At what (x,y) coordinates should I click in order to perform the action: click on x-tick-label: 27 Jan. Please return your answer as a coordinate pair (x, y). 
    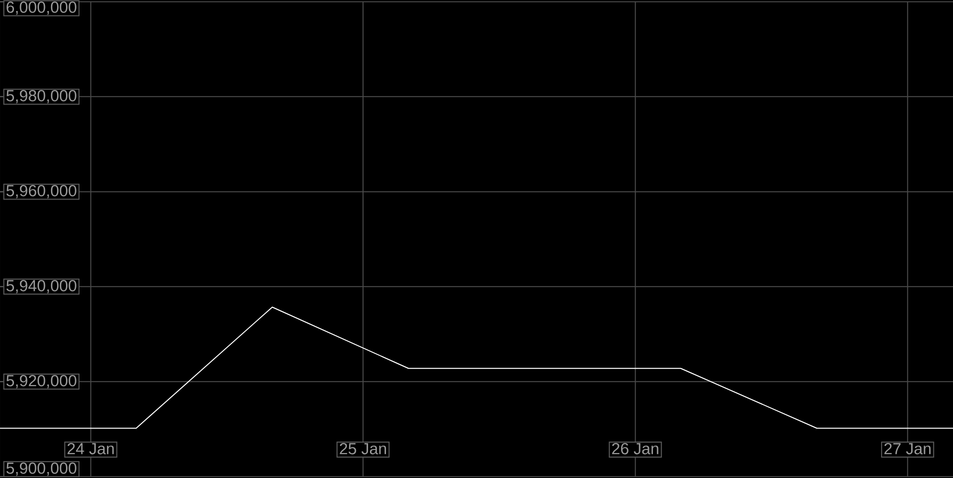
    Looking at the image, I should click on (907, 448).